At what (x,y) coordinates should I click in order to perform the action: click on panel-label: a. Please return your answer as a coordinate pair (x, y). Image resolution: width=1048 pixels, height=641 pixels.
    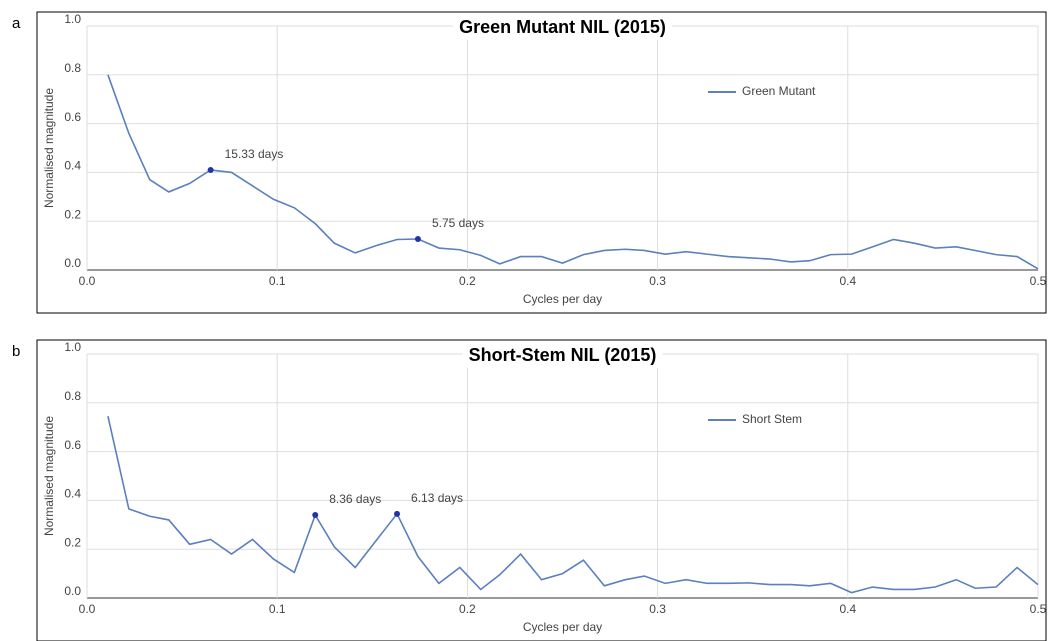
    Looking at the image, I should click on (16, 23).